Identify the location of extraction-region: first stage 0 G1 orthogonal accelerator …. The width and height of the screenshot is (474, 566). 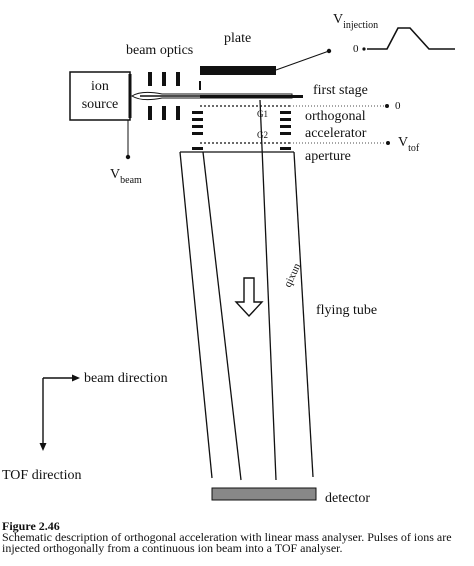
(306, 122).